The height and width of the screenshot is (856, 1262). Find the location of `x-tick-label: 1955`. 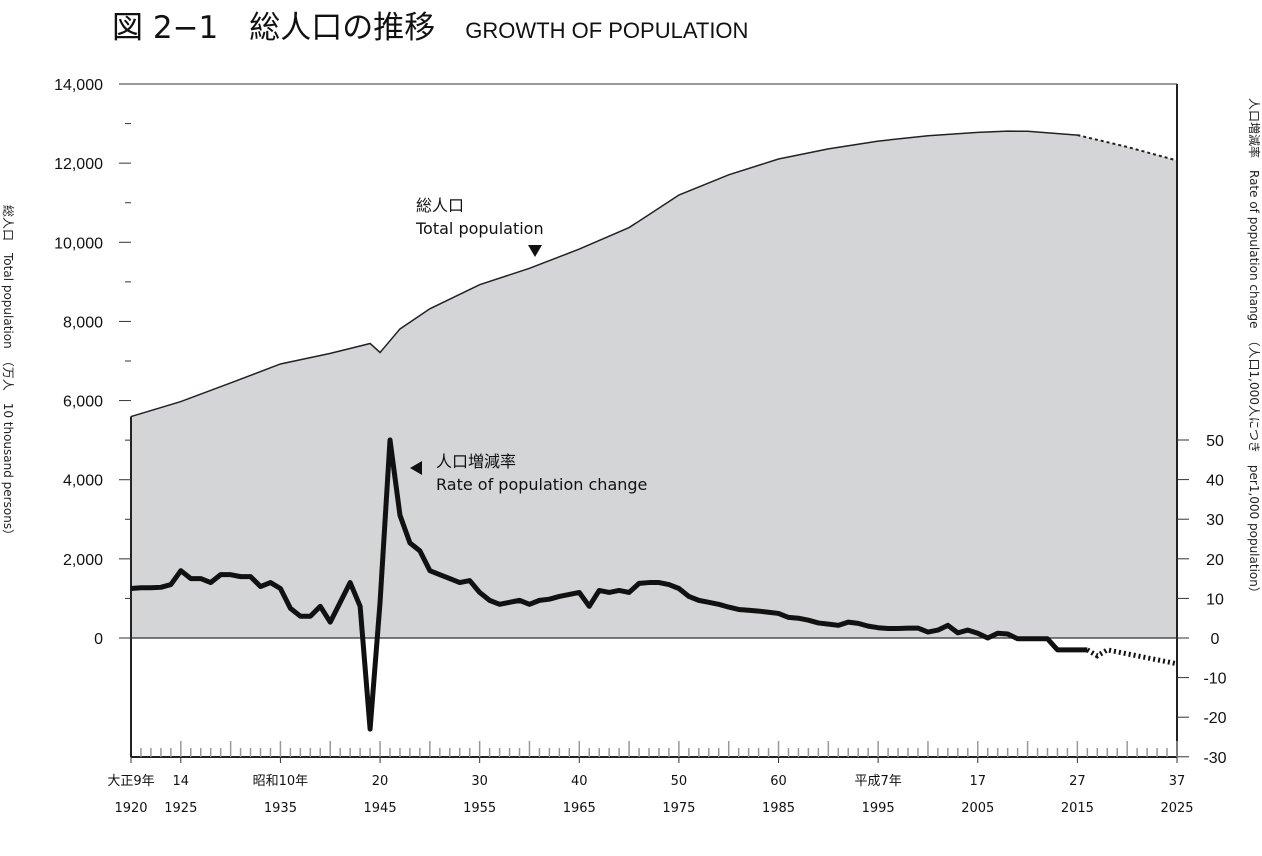

x-tick-label: 1955 is located at coordinates (479, 808).